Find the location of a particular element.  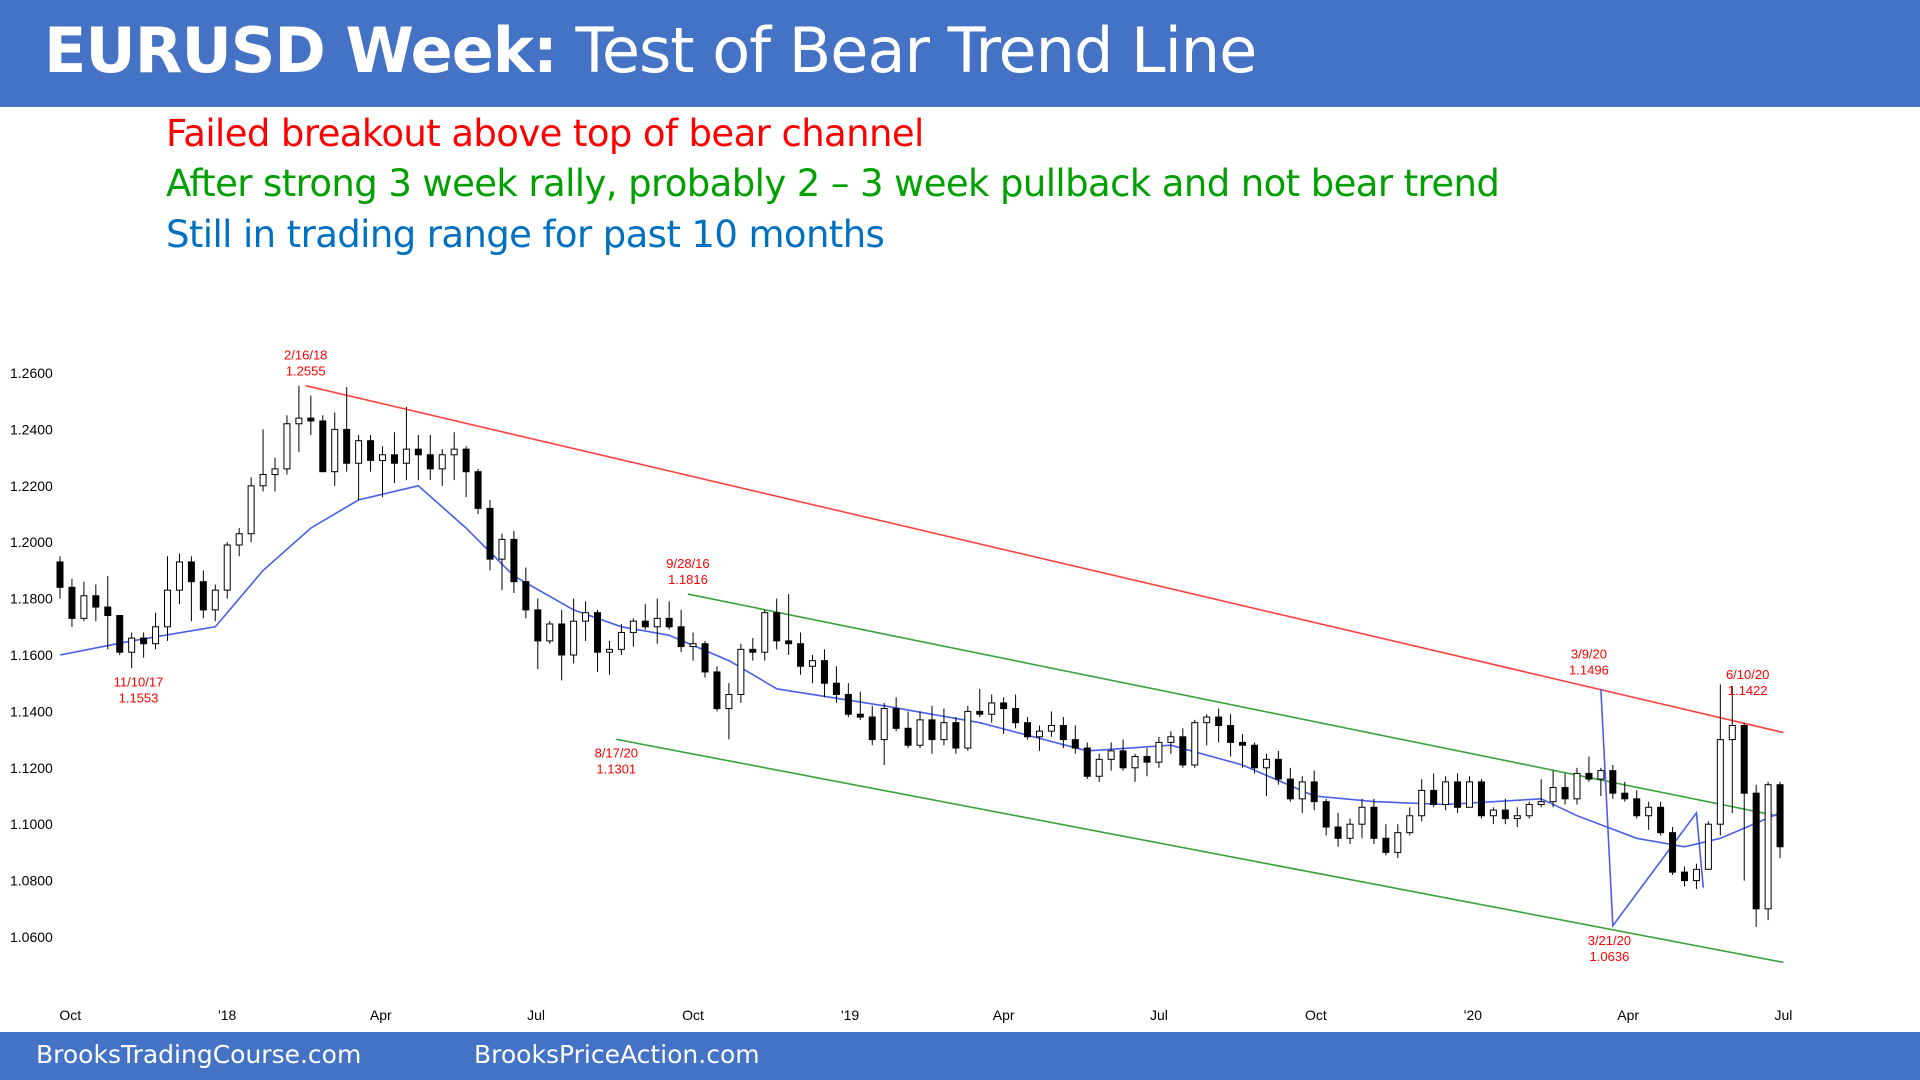

y-tick-label: 1.2400 is located at coordinates (31, 429).